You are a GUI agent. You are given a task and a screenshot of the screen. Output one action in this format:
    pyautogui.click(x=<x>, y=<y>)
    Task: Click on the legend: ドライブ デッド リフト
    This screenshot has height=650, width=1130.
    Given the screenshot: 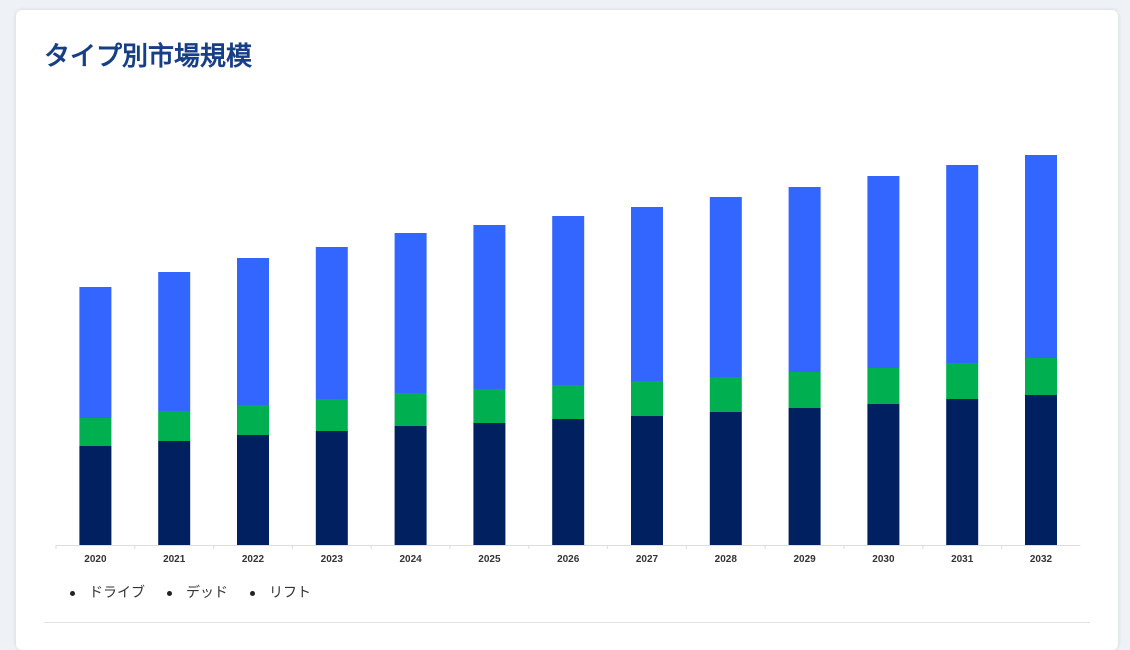 What is the action you would take?
    pyautogui.click(x=190, y=592)
    